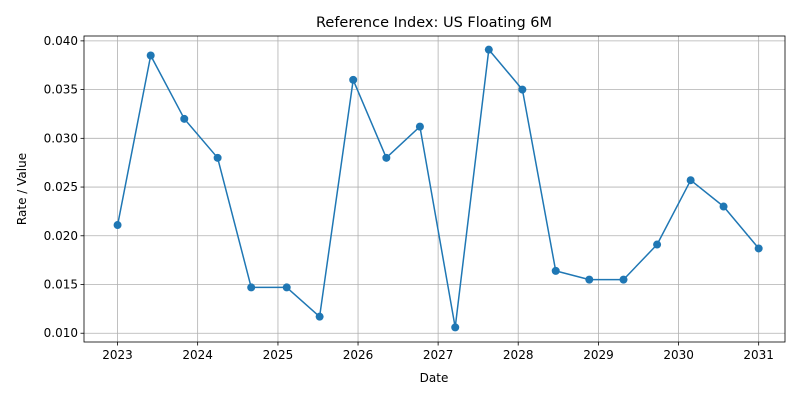 The height and width of the screenshot is (400, 800). Describe the element at coordinates (358, 355) in the screenshot. I see `x-tick-label: 2026` at that location.